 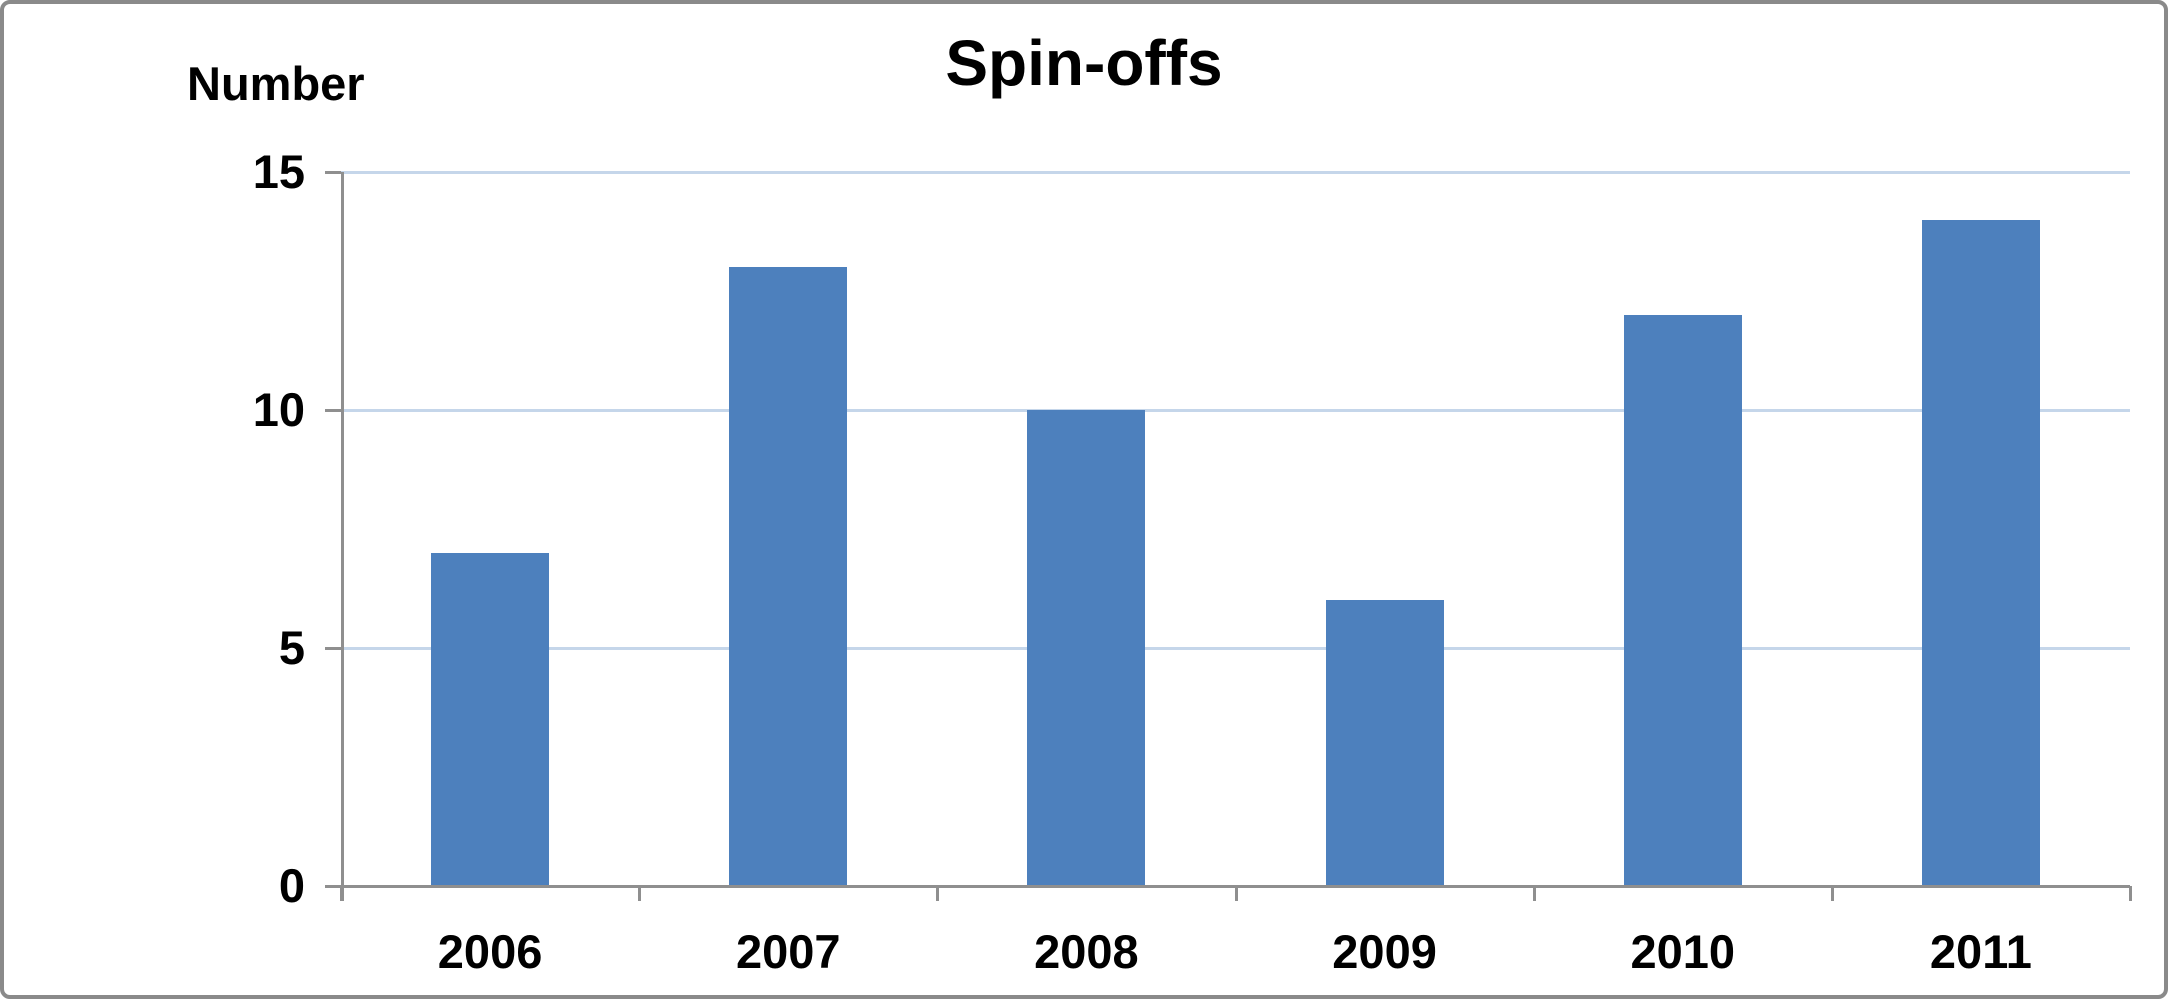 I want to click on x-tick-label-2008: 2008, so click(x=1086, y=951).